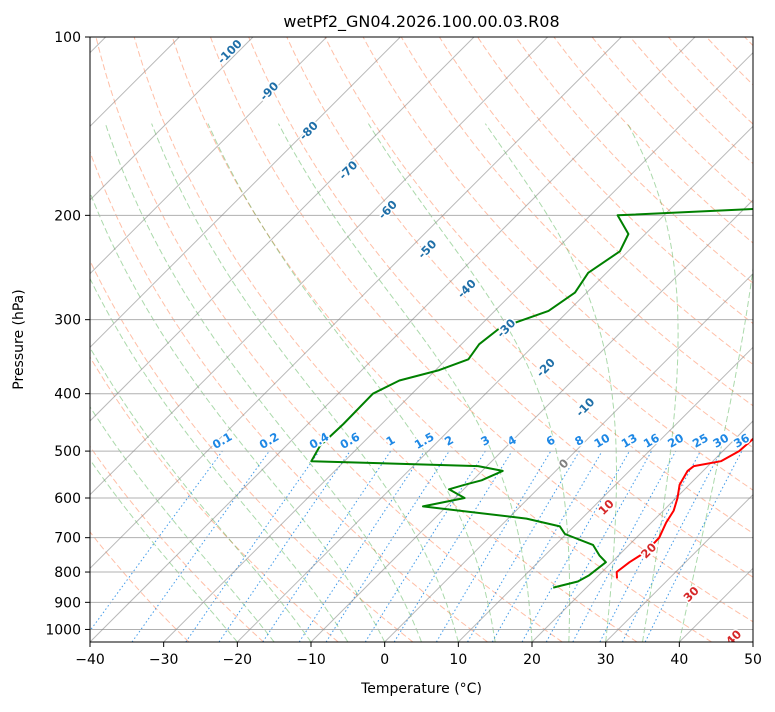  Describe the element at coordinates (753, 660) in the screenshot. I see `x-tick-label: 50` at that location.